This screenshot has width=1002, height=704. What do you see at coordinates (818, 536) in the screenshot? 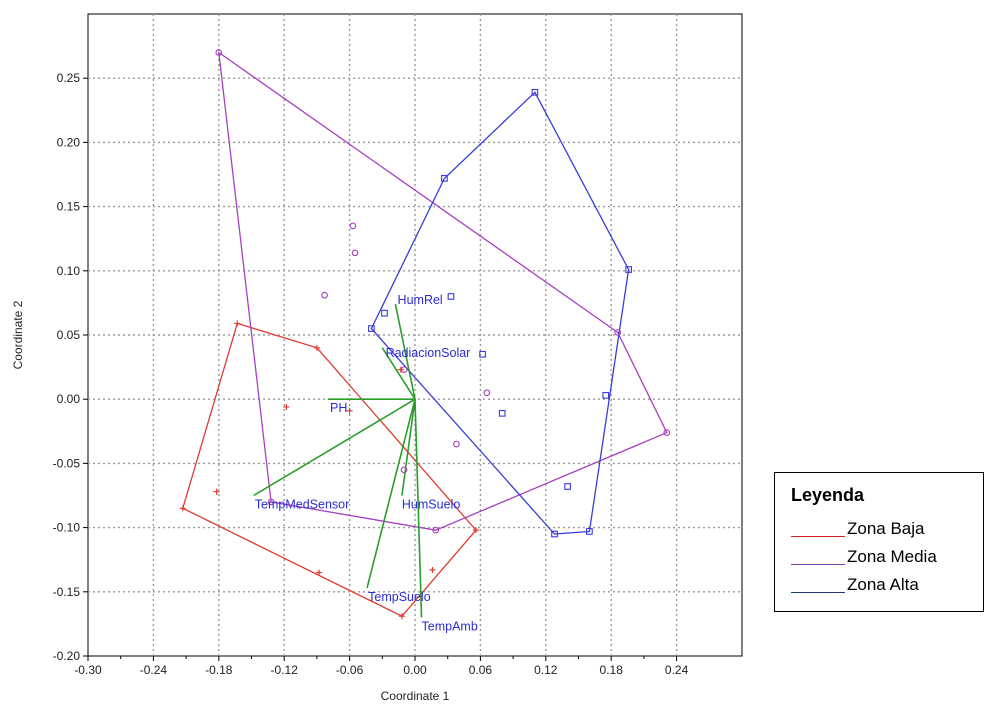
I see `legend-swatch-zona-baja` at bounding box center [818, 536].